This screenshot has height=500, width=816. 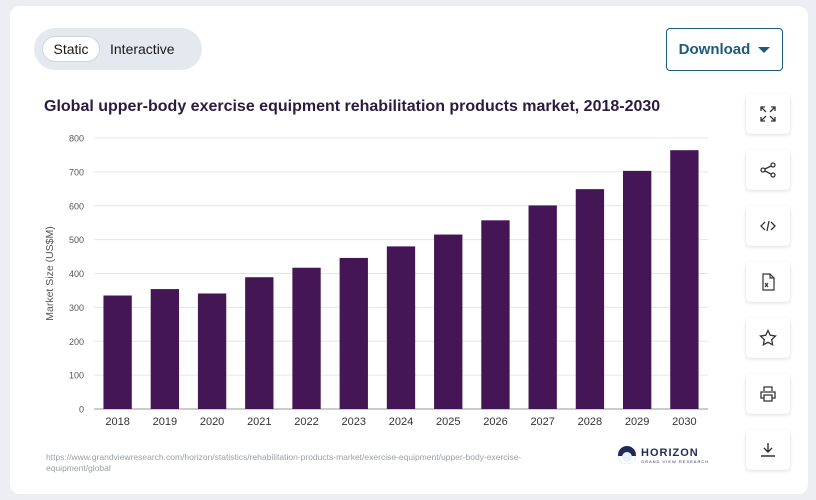 I want to click on x-tick-label: 2021, so click(x=259, y=422).